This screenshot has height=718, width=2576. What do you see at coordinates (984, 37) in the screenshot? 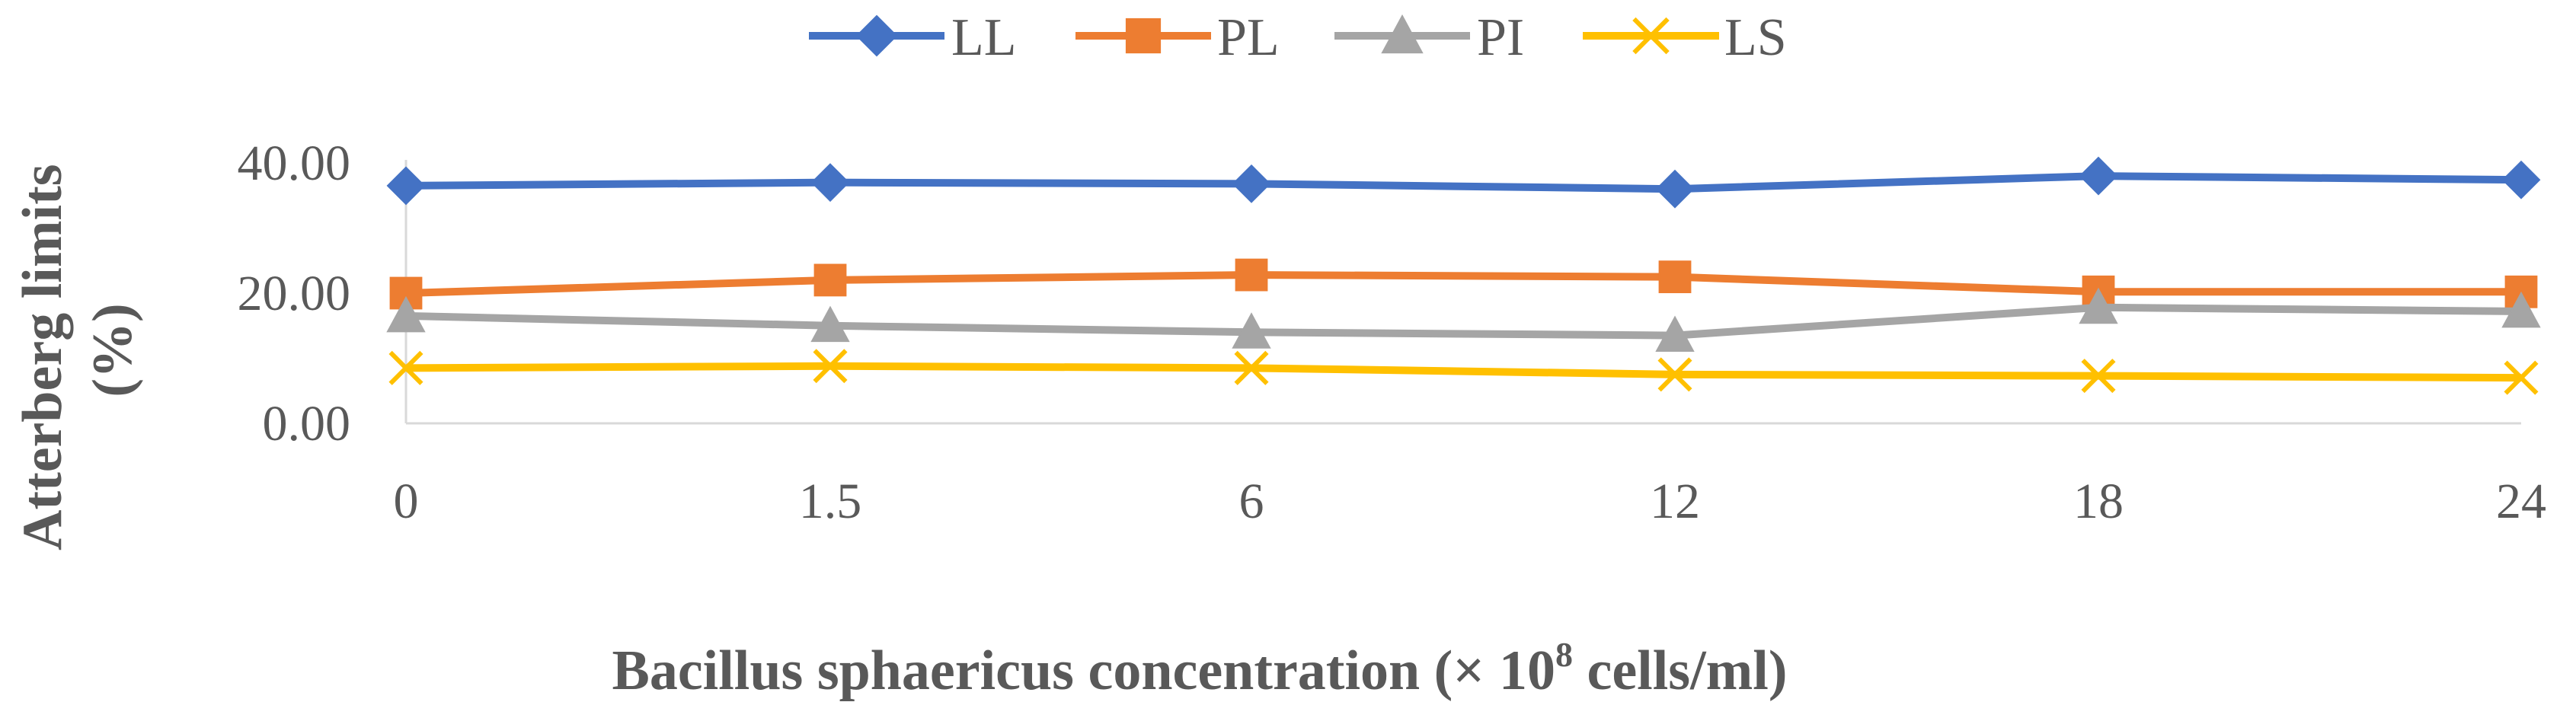
I see `legend-label-ll: LL` at bounding box center [984, 37].